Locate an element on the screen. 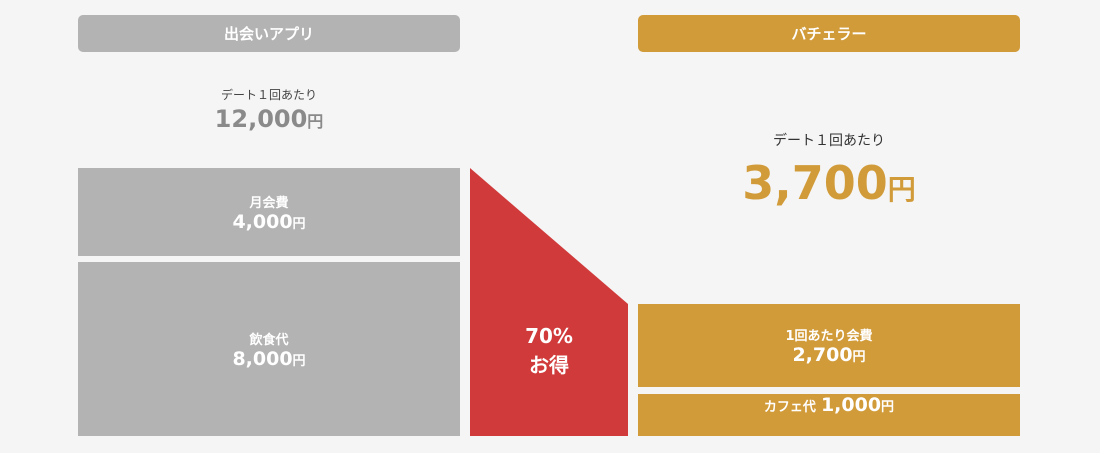  right-header: バチェラー is located at coordinates (829, 33).